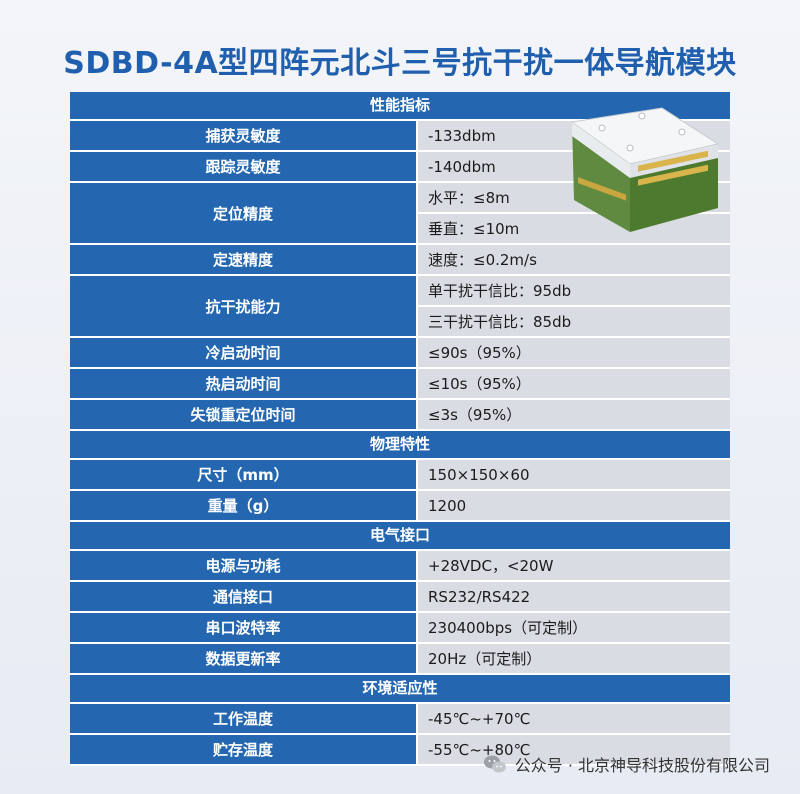 Image resolution: width=800 pixels, height=794 pixels. I want to click on spec-row: 定速精度 速度：≤0.2m/s, so click(400, 260).